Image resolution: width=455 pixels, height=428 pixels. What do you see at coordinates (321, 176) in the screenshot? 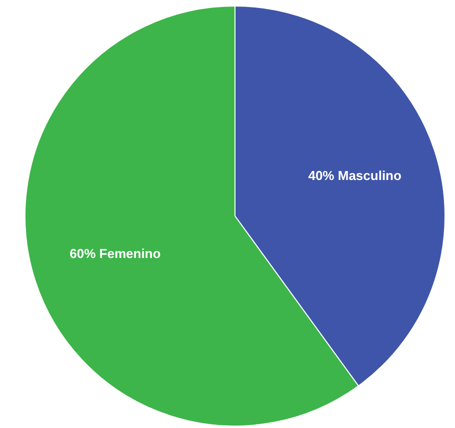
I see `data-label: 40%` at bounding box center [321, 176].